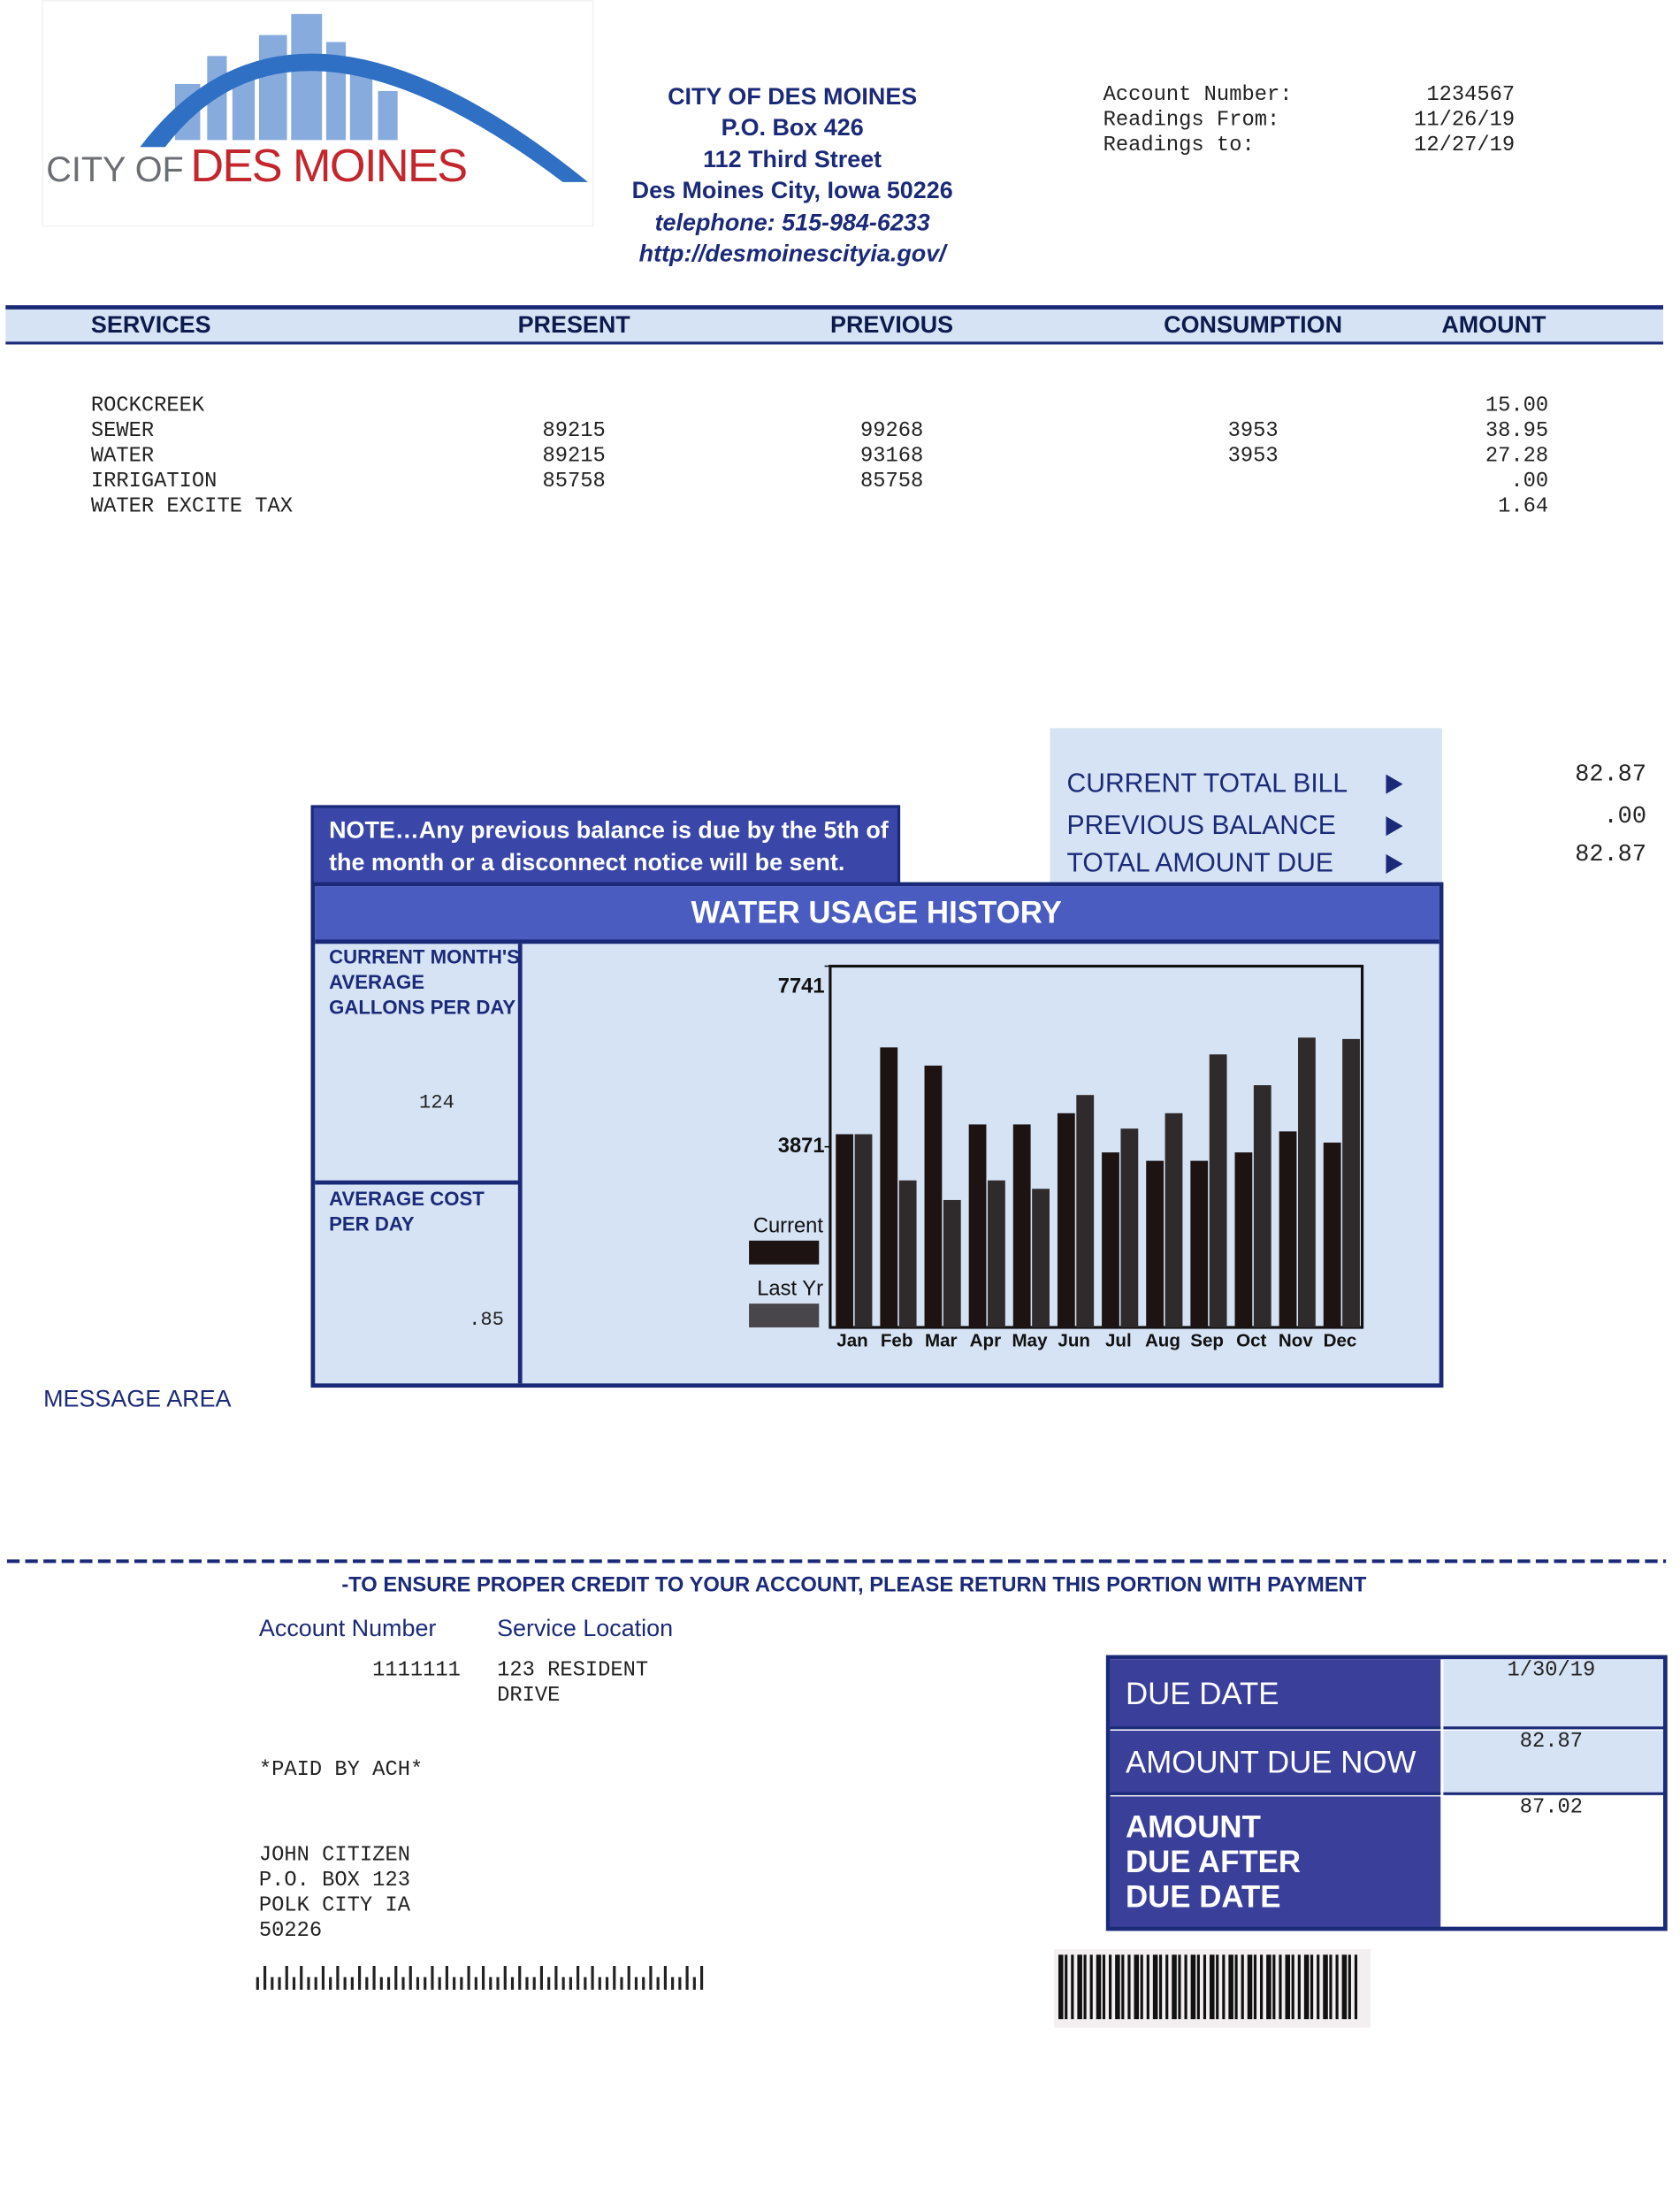  Describe the element at coordinates (876, 912) in the screenshot. I see `chart-title: WATER USAGE HISTORY` at that location.